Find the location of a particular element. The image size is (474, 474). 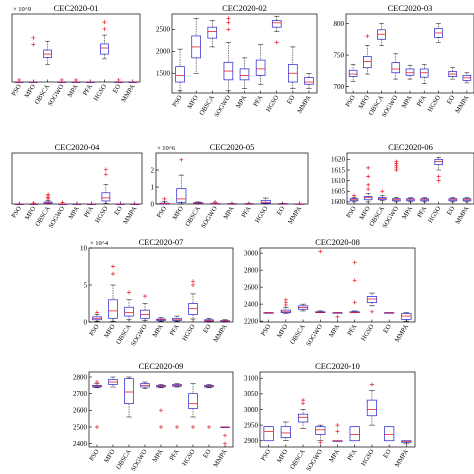

y-multiplier: × 10^6 is located at coordinates (166, 148).